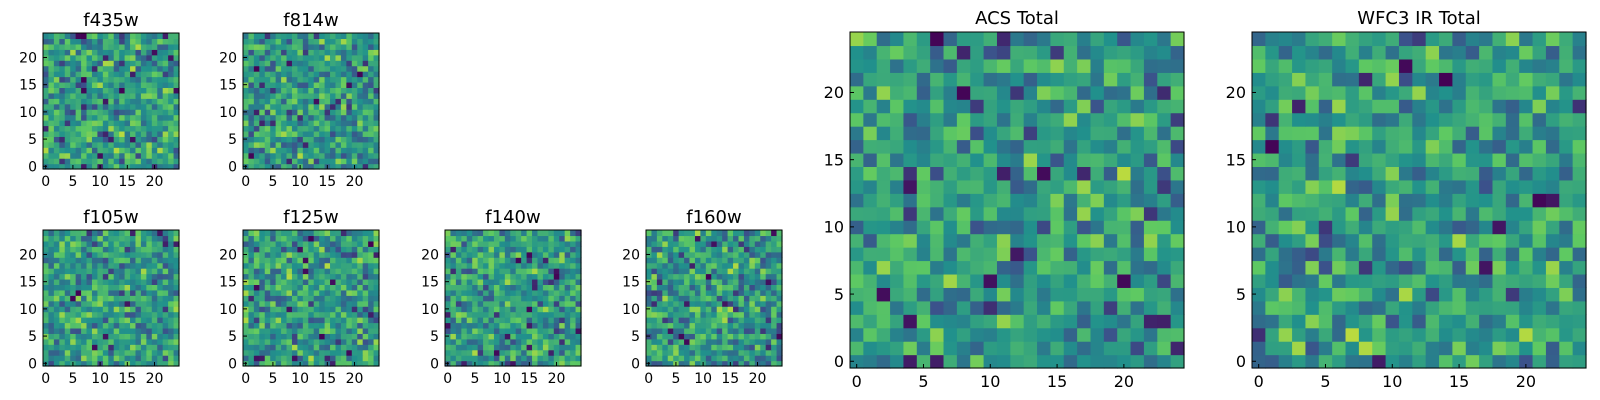  What do you see at coordinates (310, 217) in the screenshot?
I see `panel-title: f125w` at bounding box center [310, 217].